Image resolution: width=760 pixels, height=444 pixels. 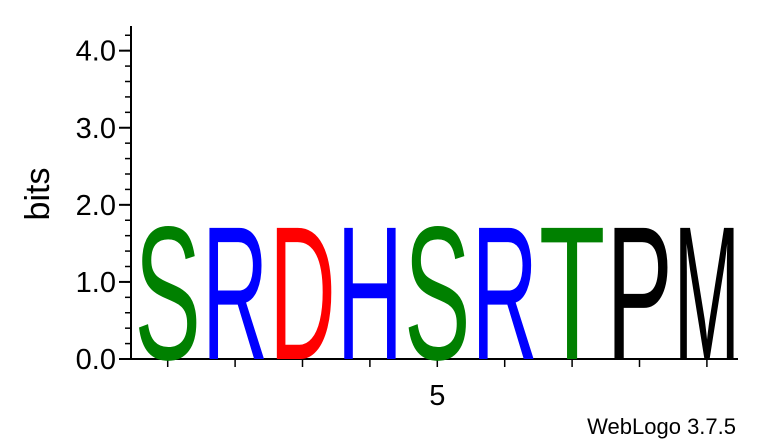 I want to click on y-tick-label: 4.0, so click(x=96, y=52).